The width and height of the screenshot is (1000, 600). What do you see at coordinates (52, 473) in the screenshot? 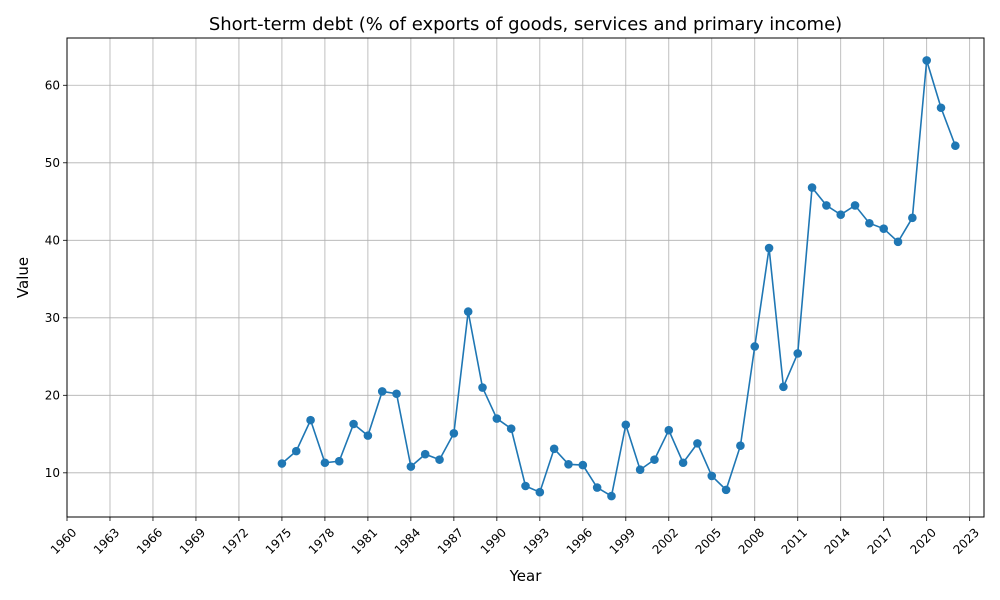
I see `y-tick-label: 10` at bounding box center [52, 473].